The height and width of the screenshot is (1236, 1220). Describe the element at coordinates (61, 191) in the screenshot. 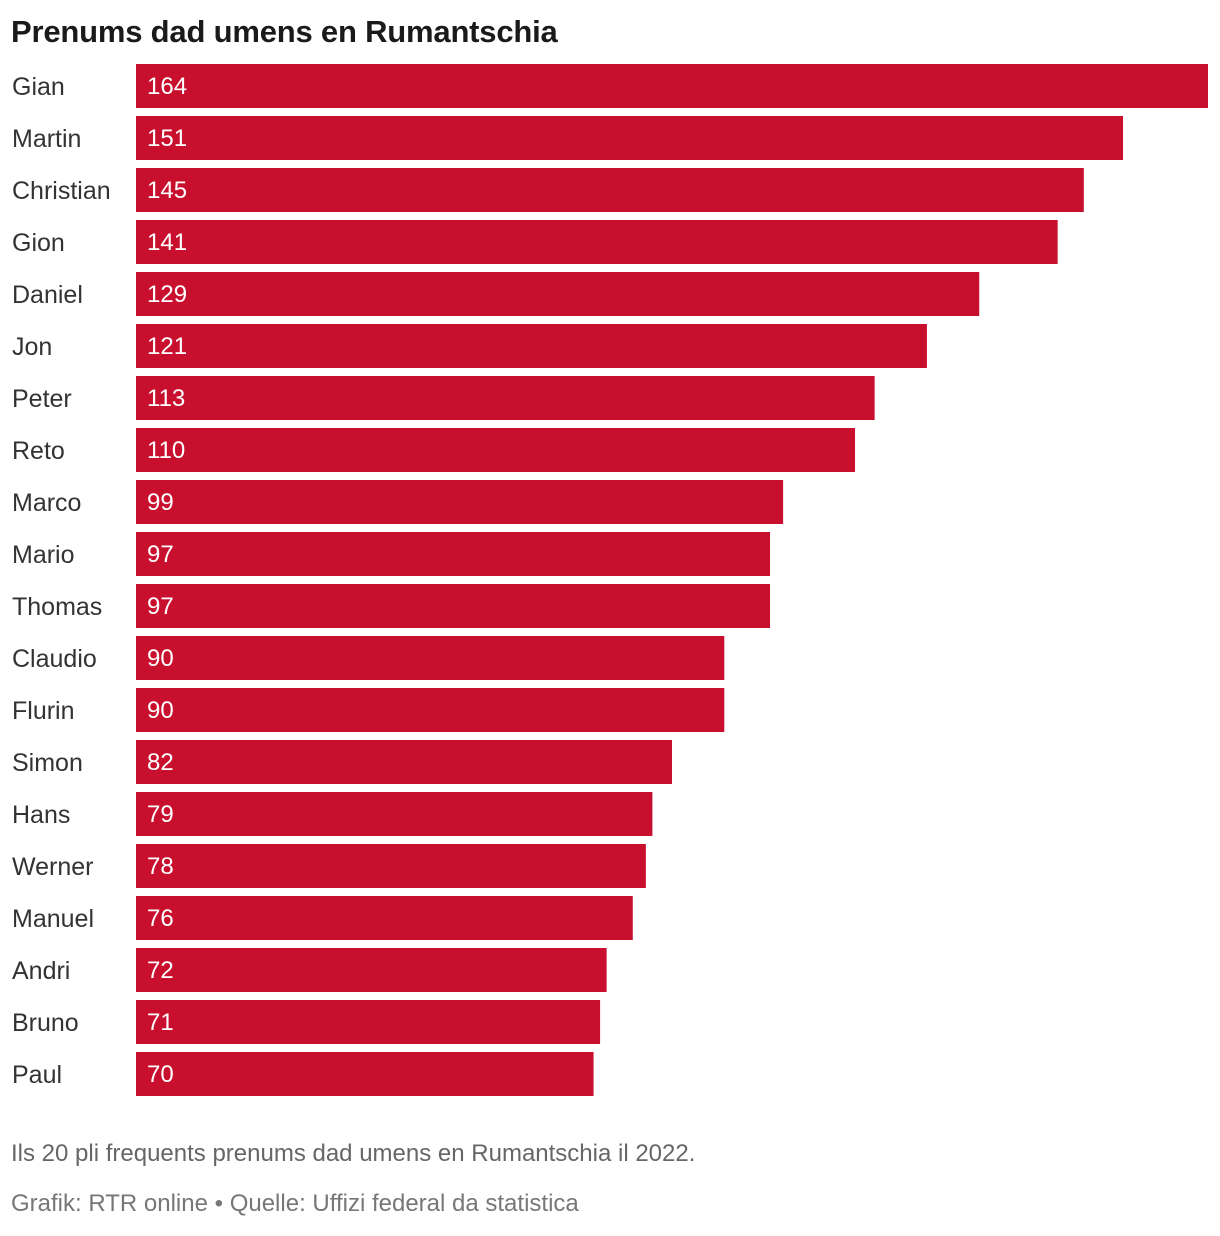

I see `category-label: Christian` at that location.